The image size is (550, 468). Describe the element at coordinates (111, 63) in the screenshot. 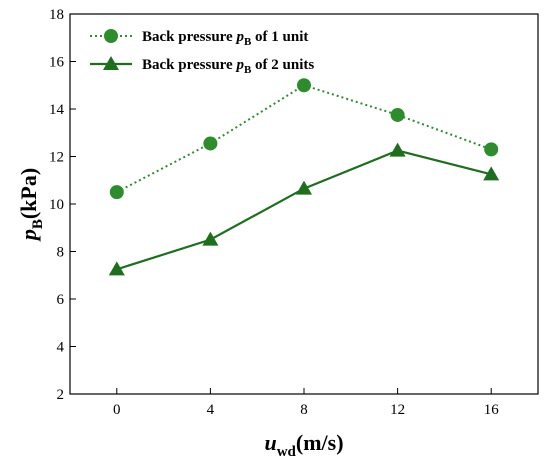

I see `legend-marker-triangle` at that location.